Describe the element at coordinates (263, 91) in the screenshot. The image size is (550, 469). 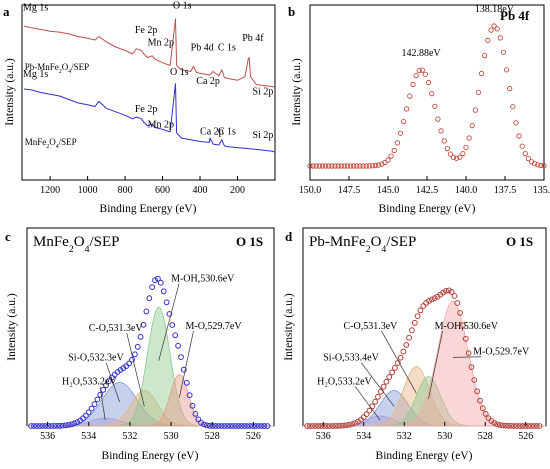
I see `peak-annotation-pb-8: Si 2p` at that location.